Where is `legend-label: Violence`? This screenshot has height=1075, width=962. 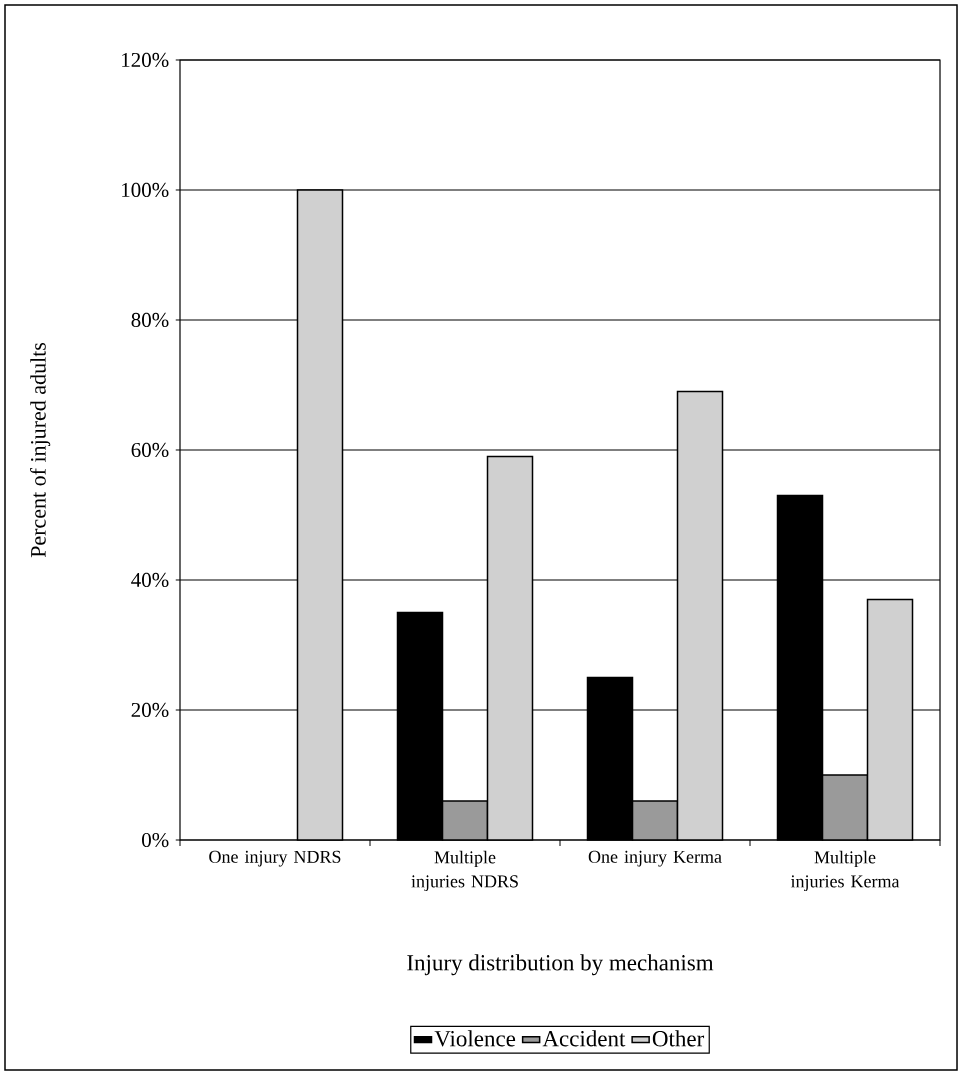 legend-label: Violence is located at coordinates (475, 1038).